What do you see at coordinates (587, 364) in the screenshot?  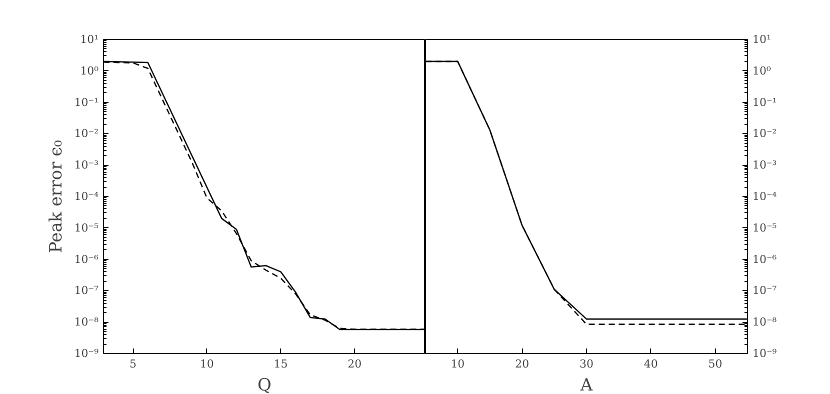 I see `x-tick-label: 30` at bounding box center [587, 364].